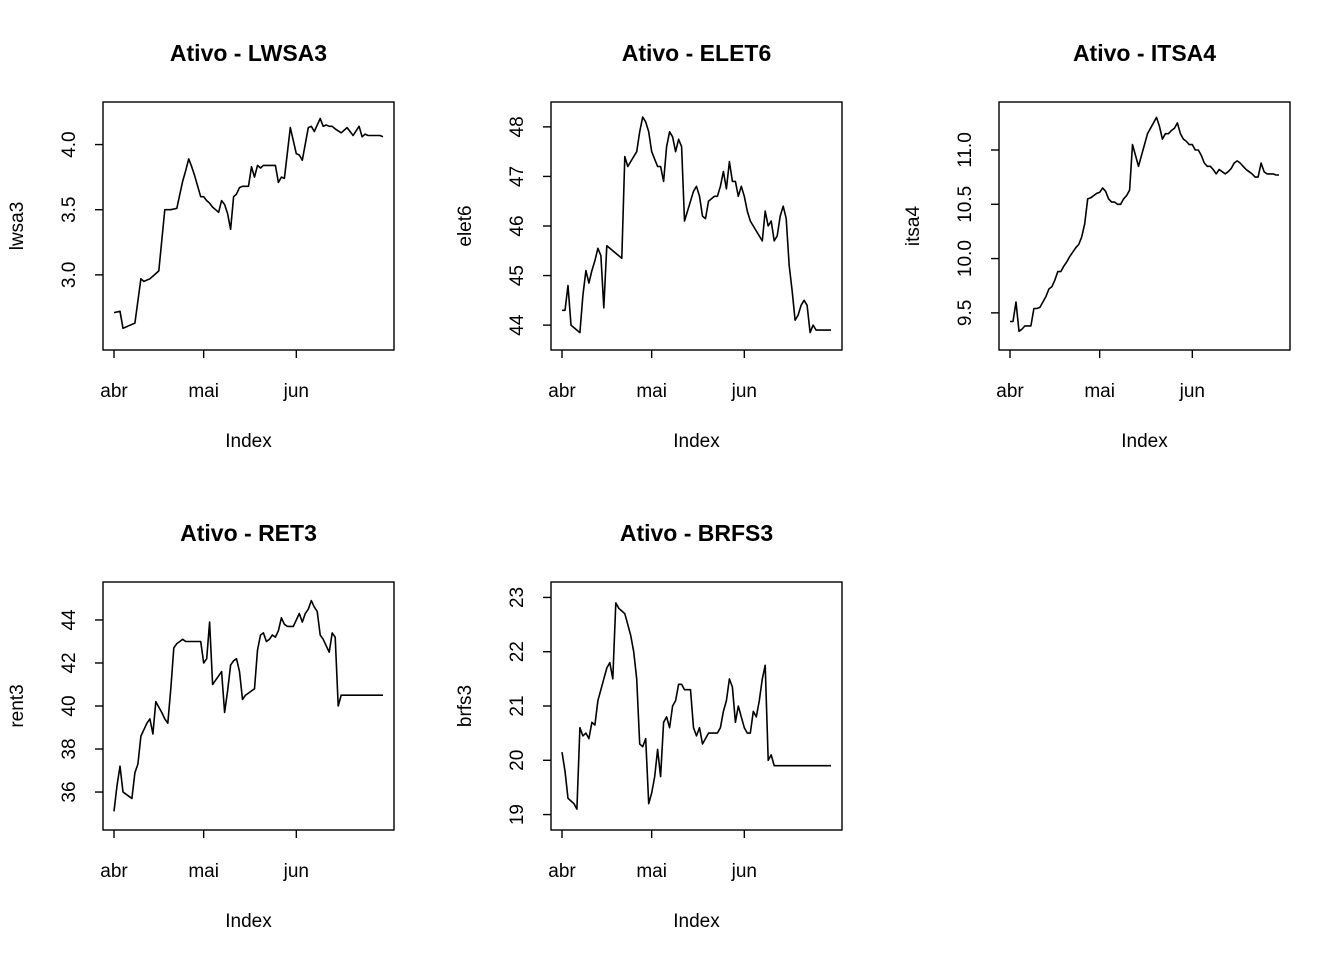 Image resolution: width=1344 pixels, height=960 pixels. What do you see at coordinates (69, 791) in the screenshot?
I see `y-tick-label: 36` at bounding box center [69, 791].